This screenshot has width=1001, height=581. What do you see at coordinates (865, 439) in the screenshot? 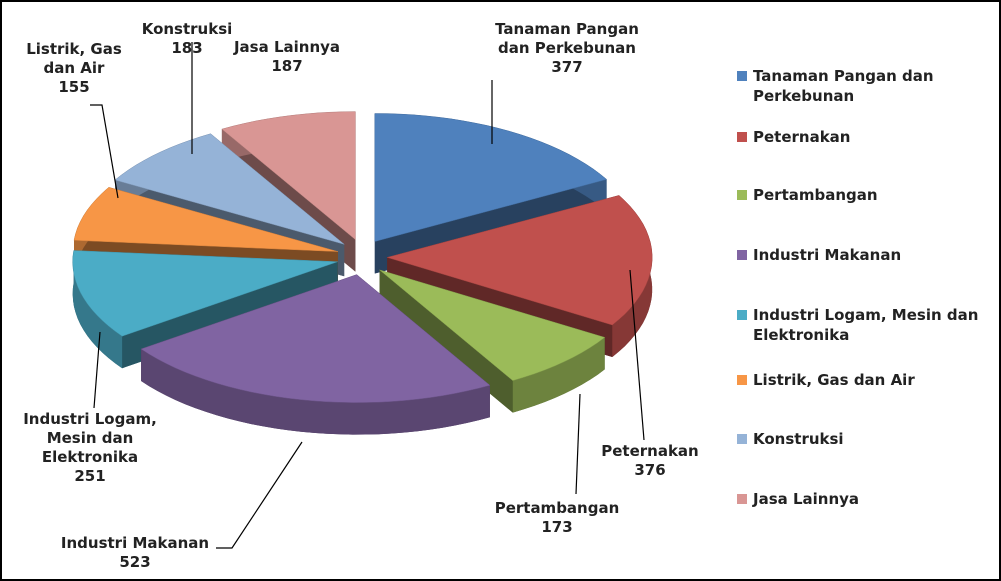
I see `legend-entry: Konstruksi` at bounding box center [865, 439].